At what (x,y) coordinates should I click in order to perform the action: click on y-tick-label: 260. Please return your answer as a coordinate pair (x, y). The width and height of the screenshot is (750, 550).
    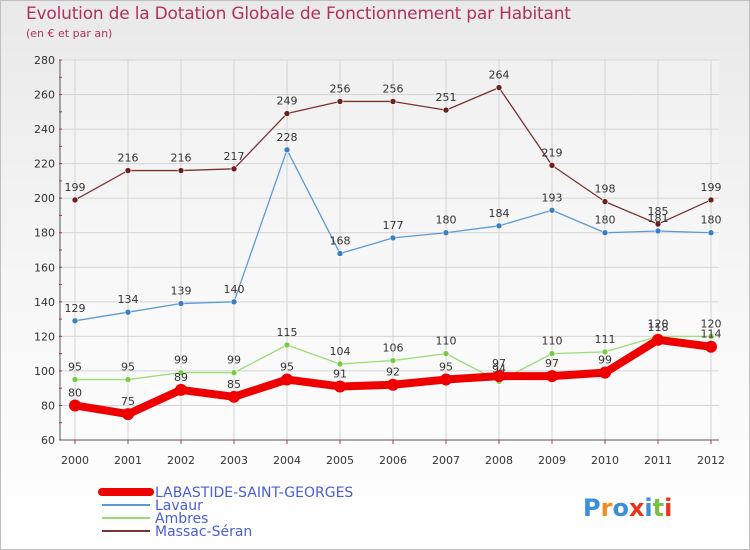
    Looking at the image, I should click on (44, 95).